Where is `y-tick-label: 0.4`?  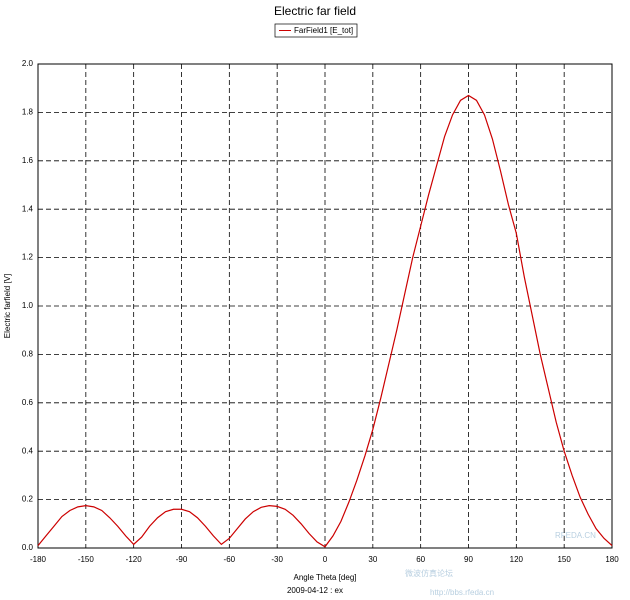 y-tick-label: 0.4 is located at coordinates (28, 450).